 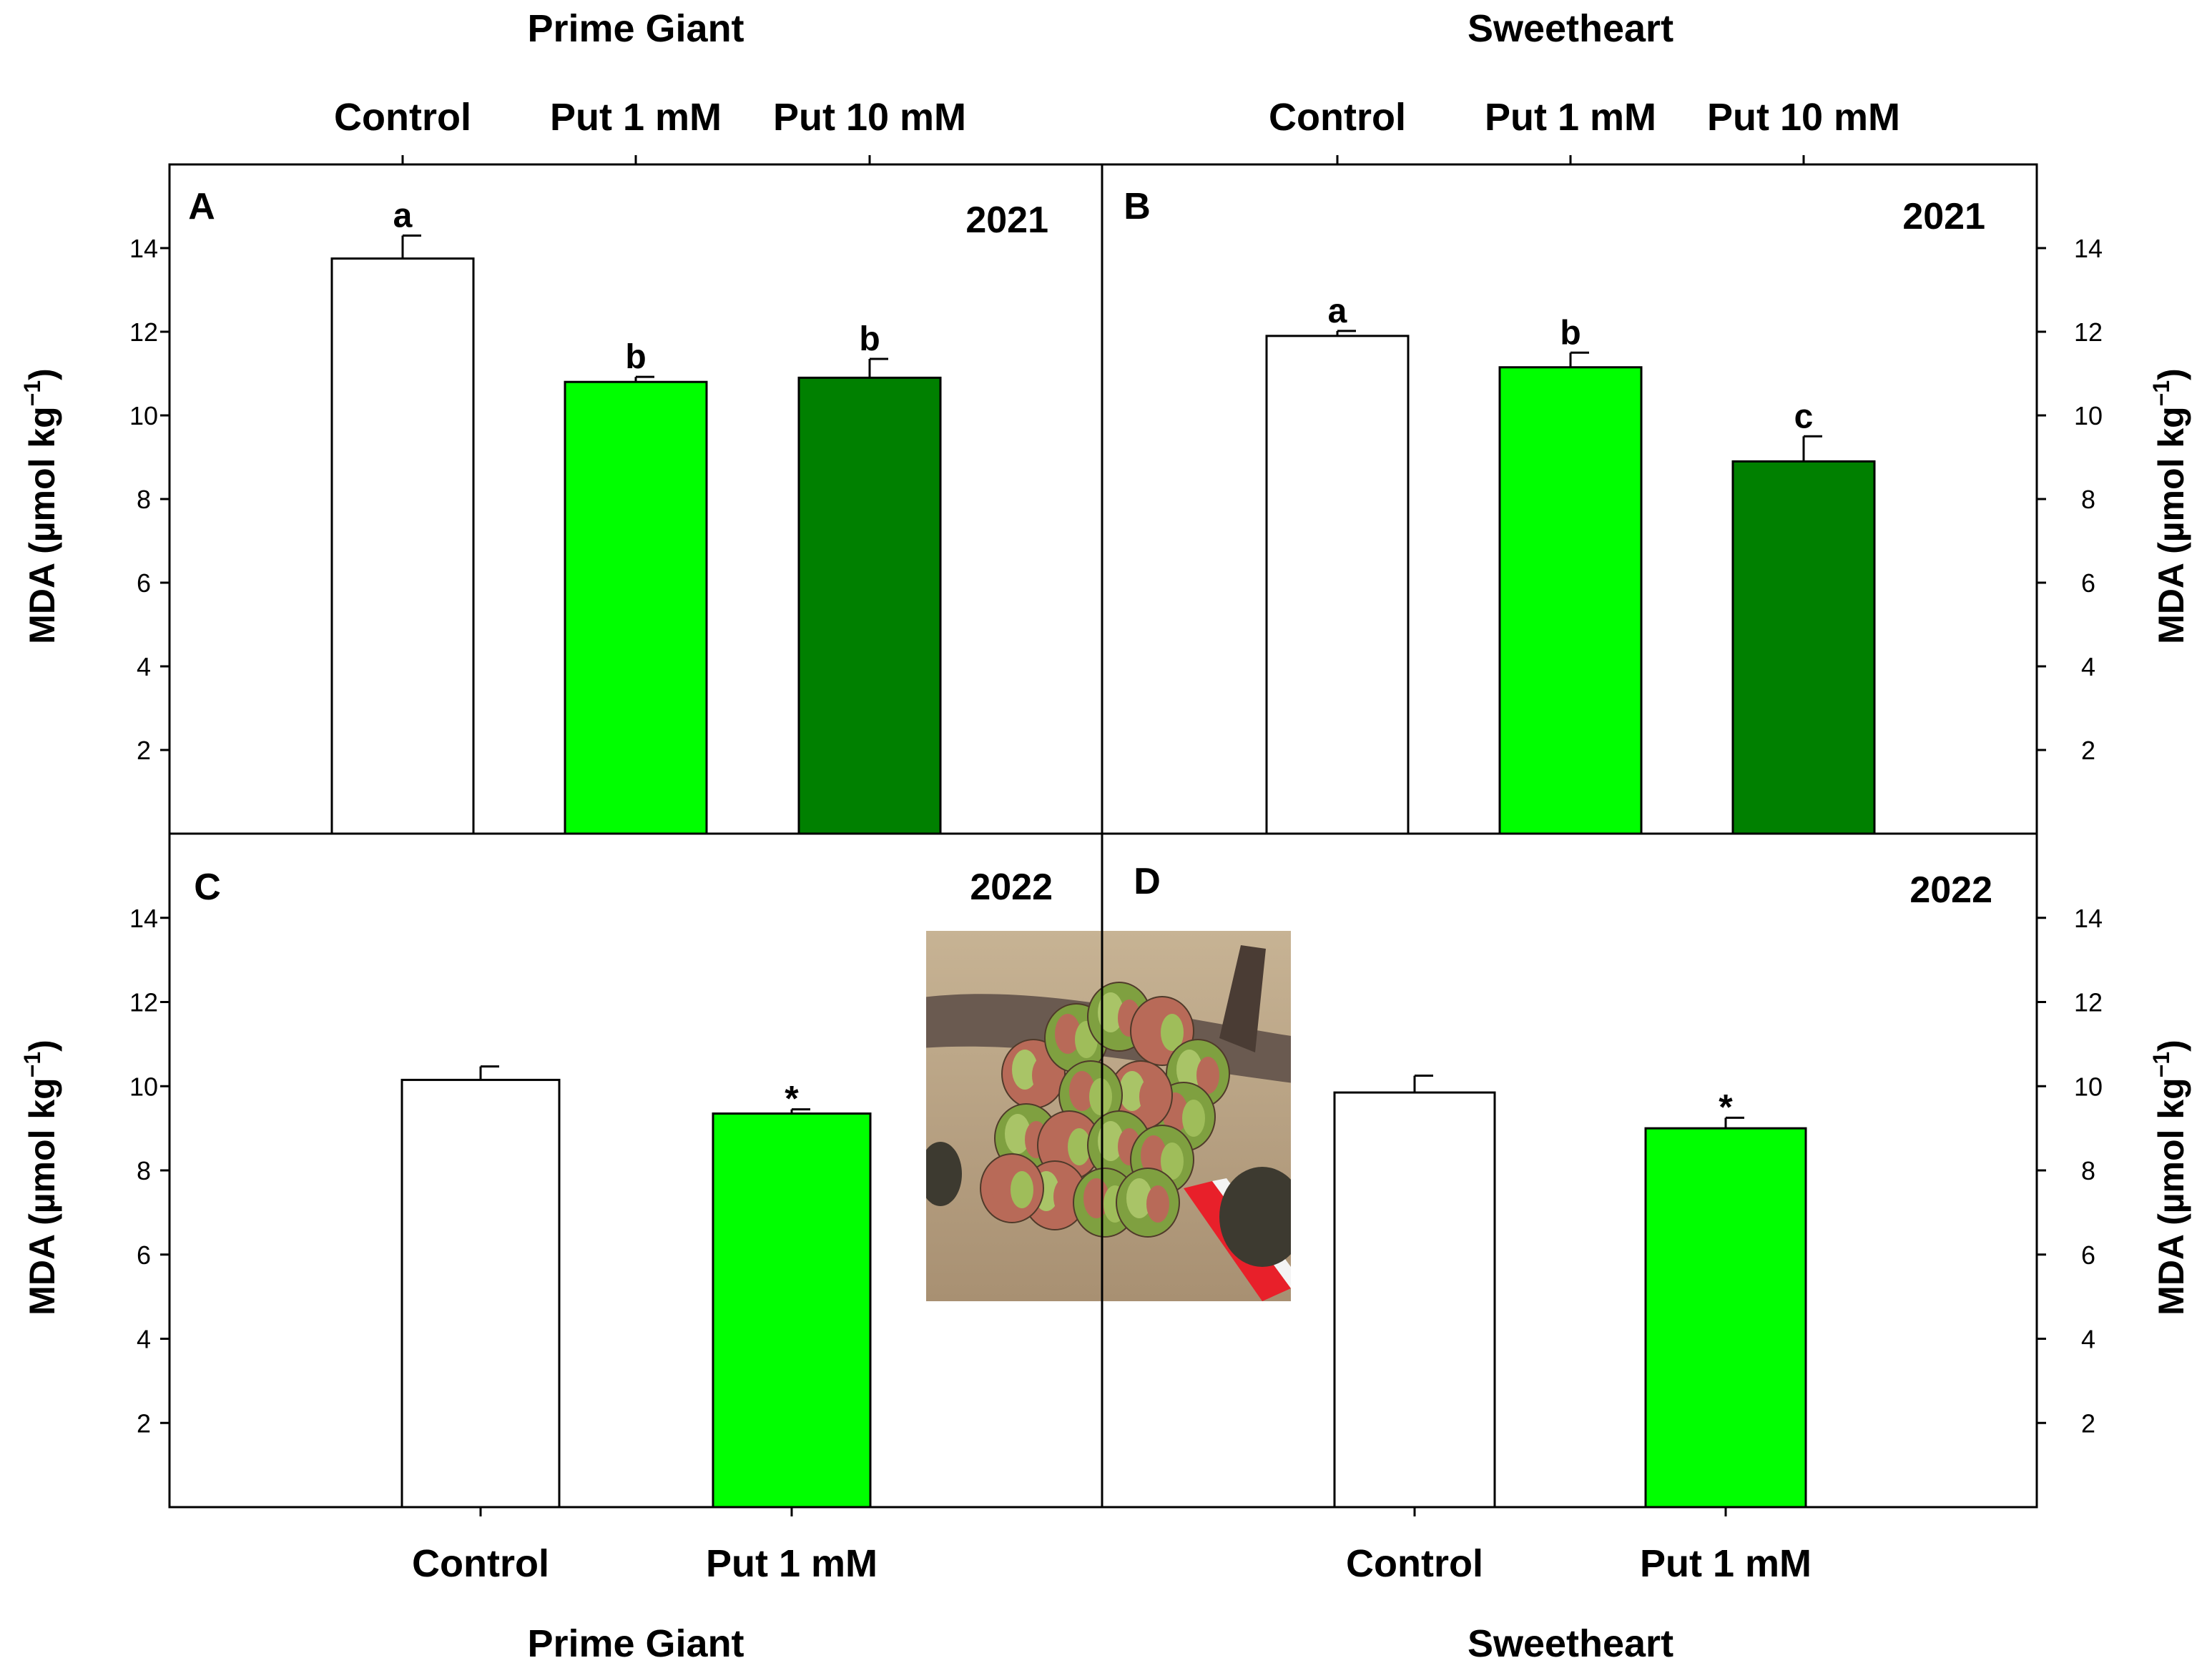 I want to click on photo-inset, so click(x=1108, y=1116).